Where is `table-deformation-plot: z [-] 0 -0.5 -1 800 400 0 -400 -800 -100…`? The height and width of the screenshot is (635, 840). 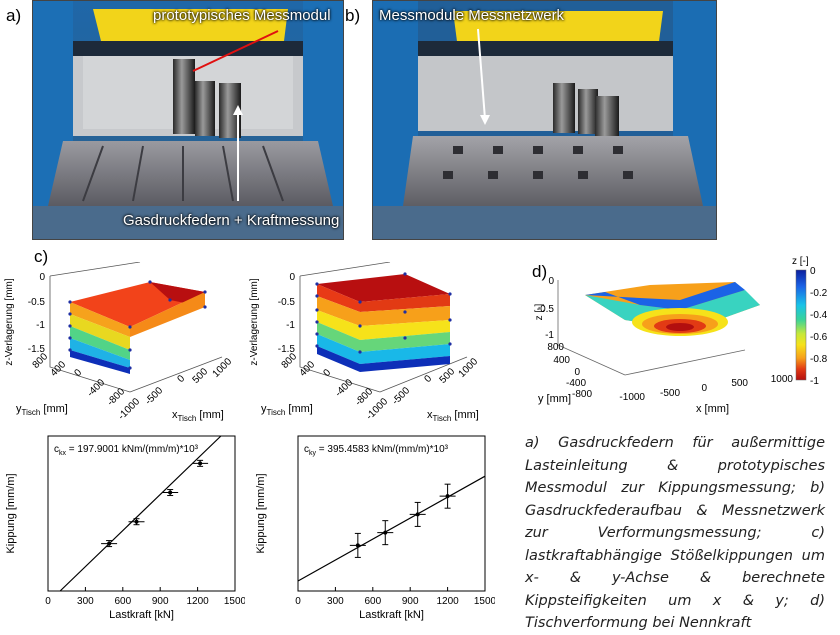 table-deformation-plot: z [-] 0 -0.5 -1 800 400 0 -400 -800 -100… is located at coordinates (681, 335).